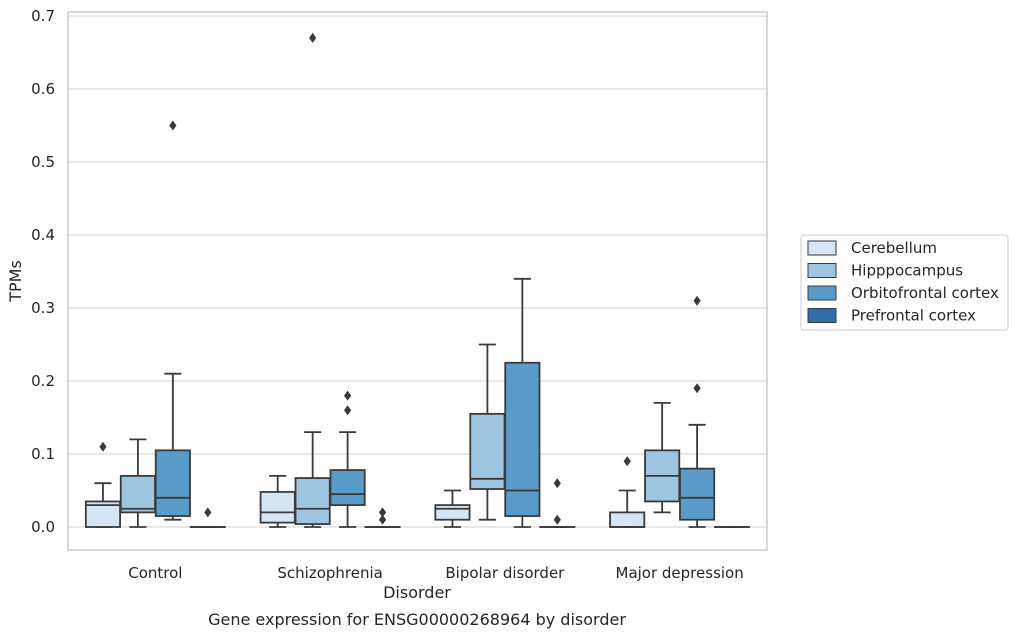 The width and height of the screenshot is (1018, 637). Describe the element at coordinates (43, 308) in the screenshot. I see `y-tick-label: 0.3` at that location.